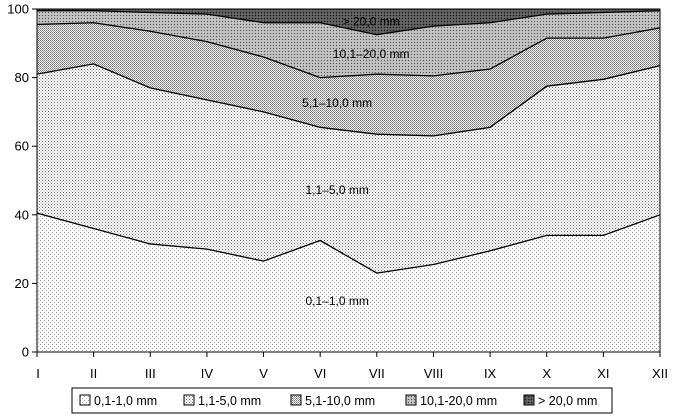 The image size is (675, 418). Describe the element at coordinates (85, 400) in the screenshot. I see `legend-swatch-0-1-1-0-mm` at that location.